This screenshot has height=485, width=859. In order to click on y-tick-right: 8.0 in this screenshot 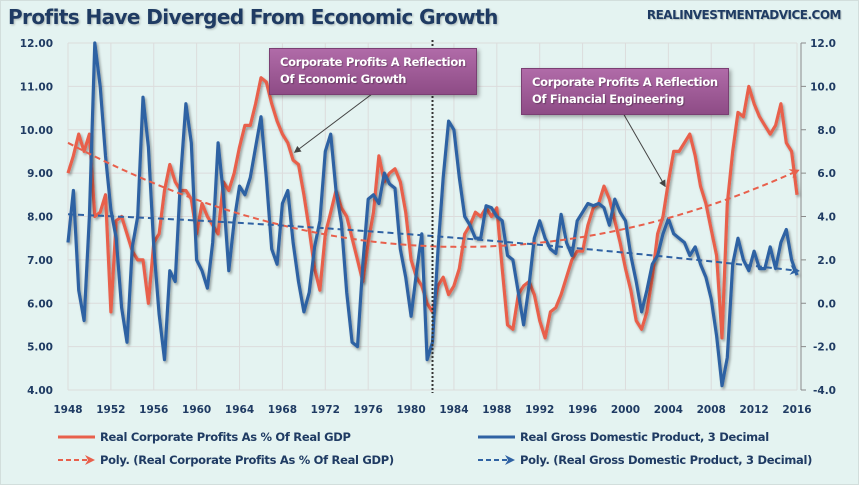, I will do `click(826, 131)`.